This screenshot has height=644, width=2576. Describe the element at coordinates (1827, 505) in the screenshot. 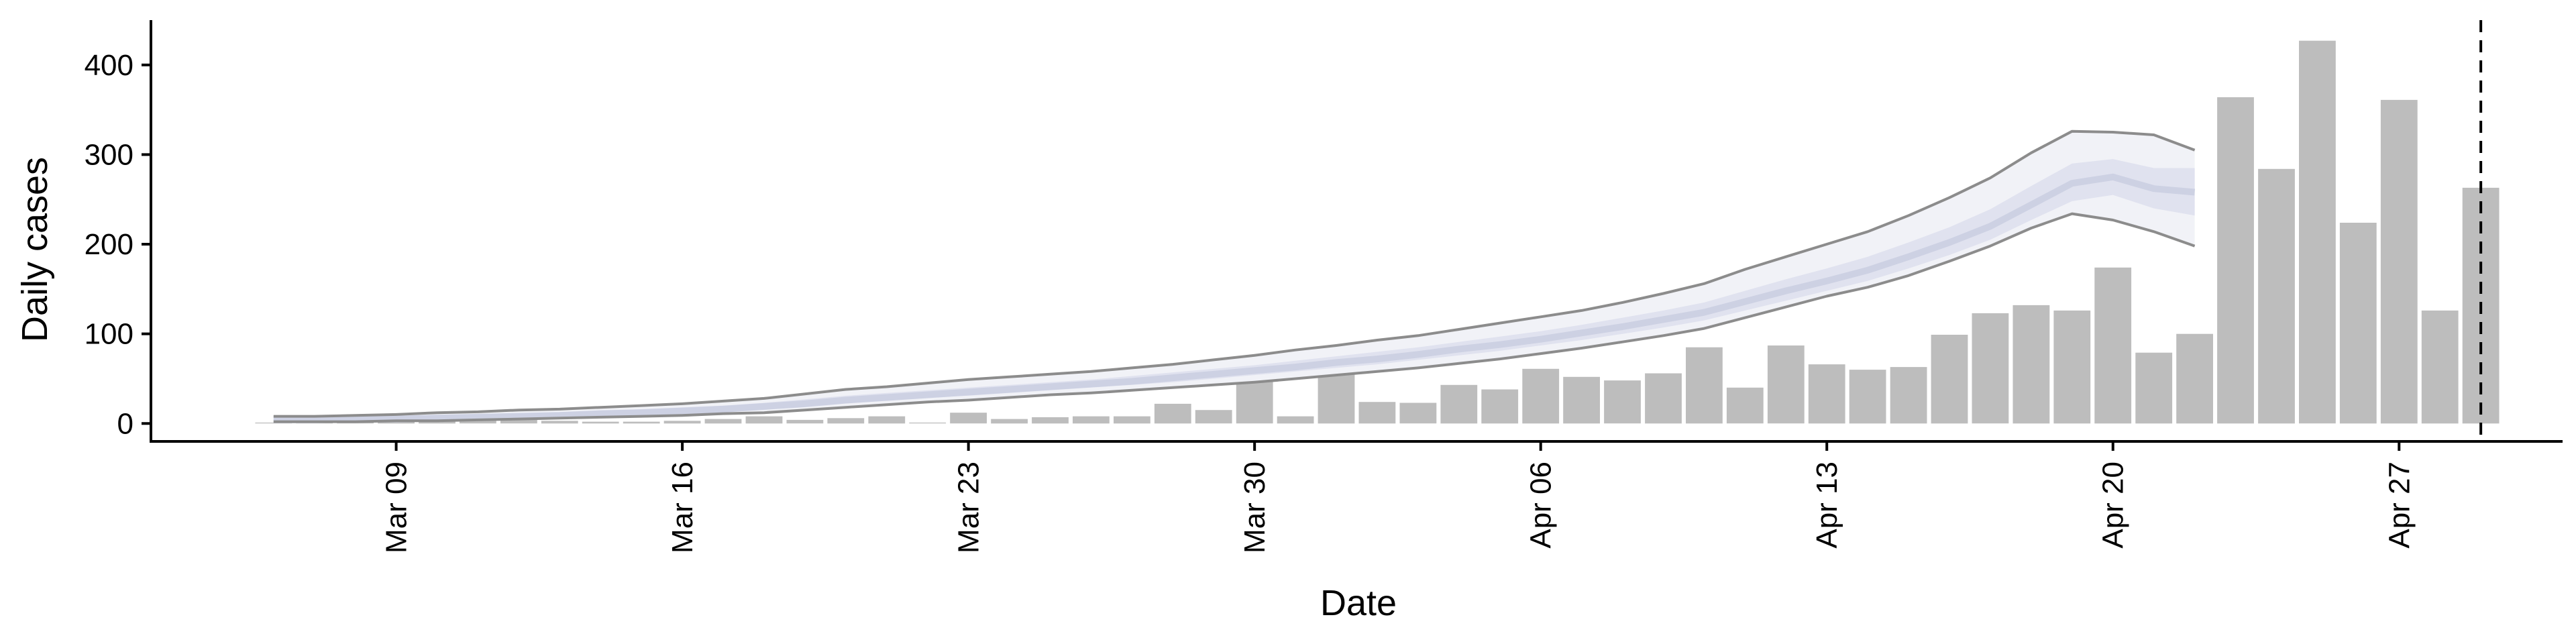

I see `x-tick-label: Apr 13` at that location.